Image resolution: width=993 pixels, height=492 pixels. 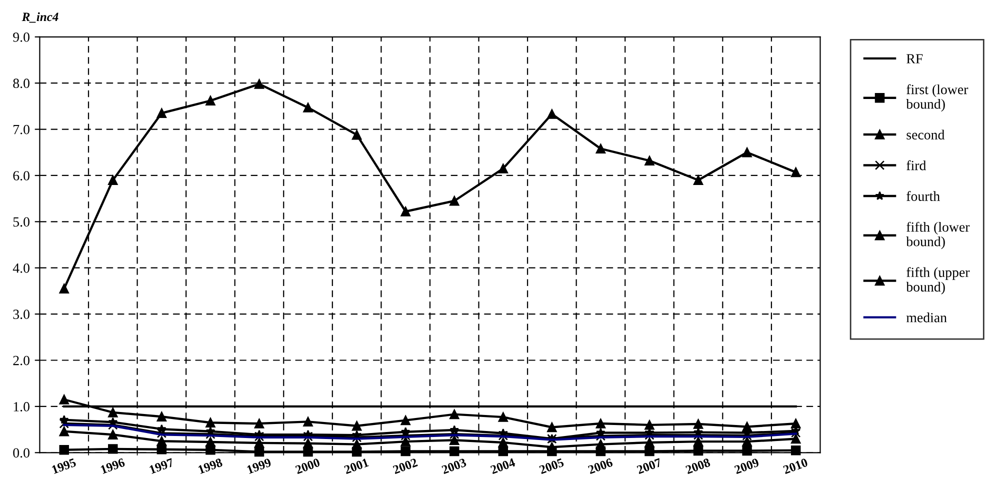 What do you see at coordinates (307, 466) in the screenshot?
I see `x-tick-label: 2000` at bounding box center [307, 466].